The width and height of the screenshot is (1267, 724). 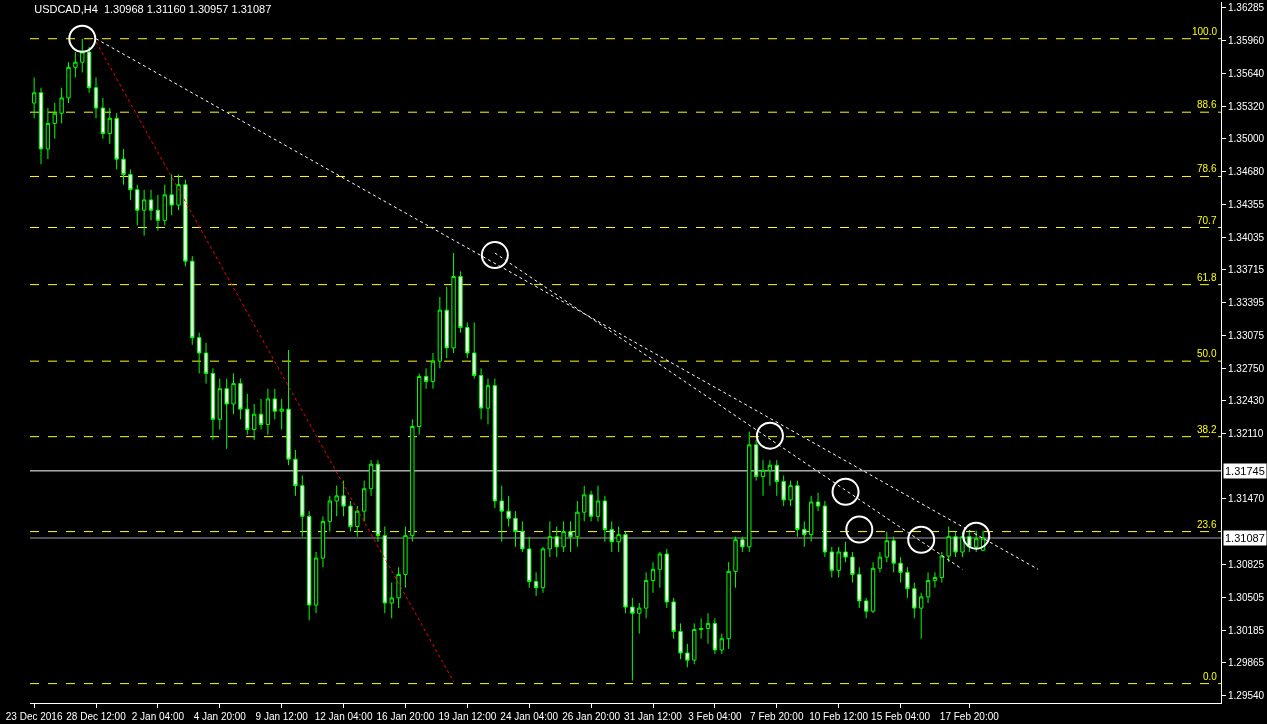 I want to click on ref-line-label: 1.31087, so click(x=1245, y=538).